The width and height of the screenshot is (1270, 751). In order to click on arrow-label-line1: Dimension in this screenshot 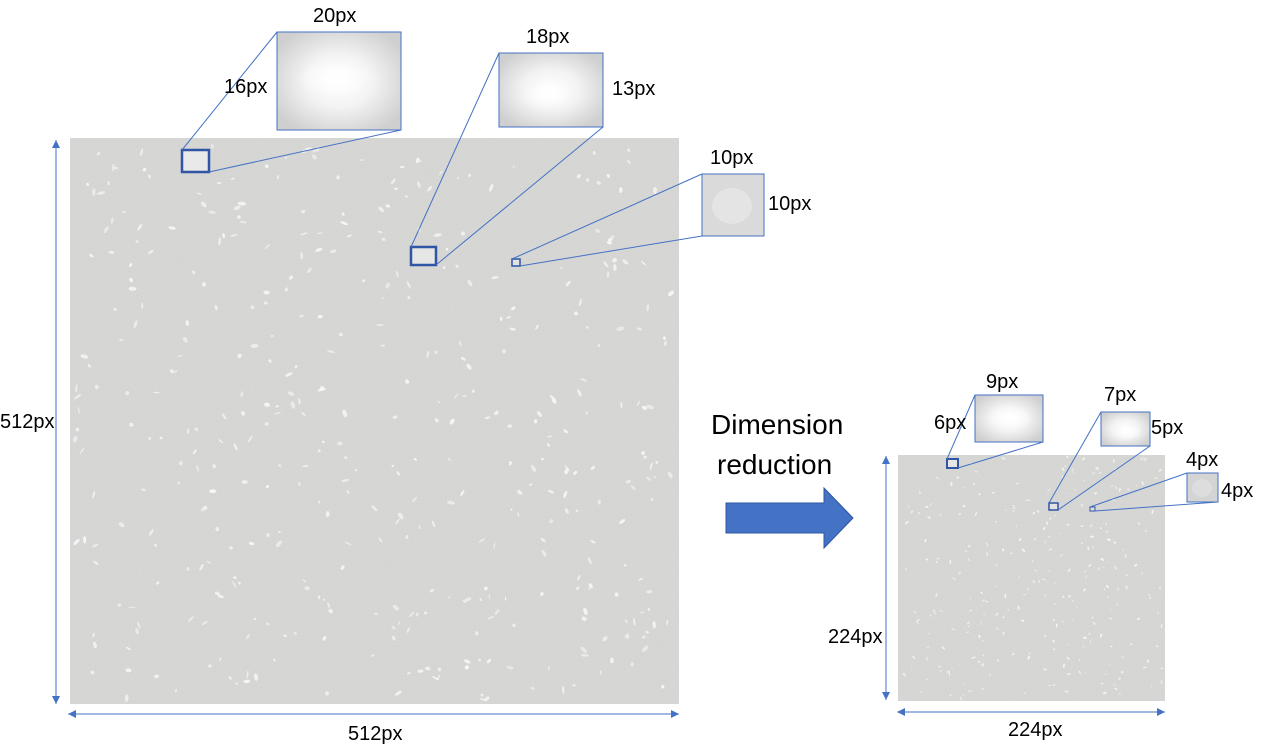, I will do `click(777, 424)`.